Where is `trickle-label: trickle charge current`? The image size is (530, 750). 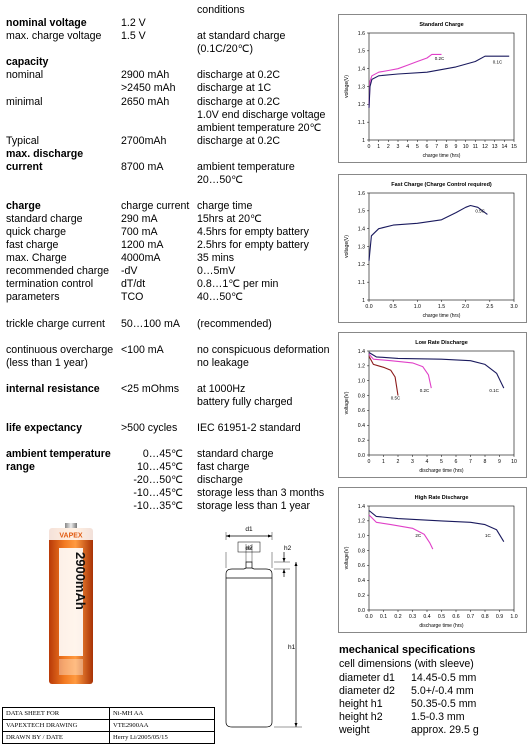
trickle-label: trickle charge current is located at coordinates (55, 324).